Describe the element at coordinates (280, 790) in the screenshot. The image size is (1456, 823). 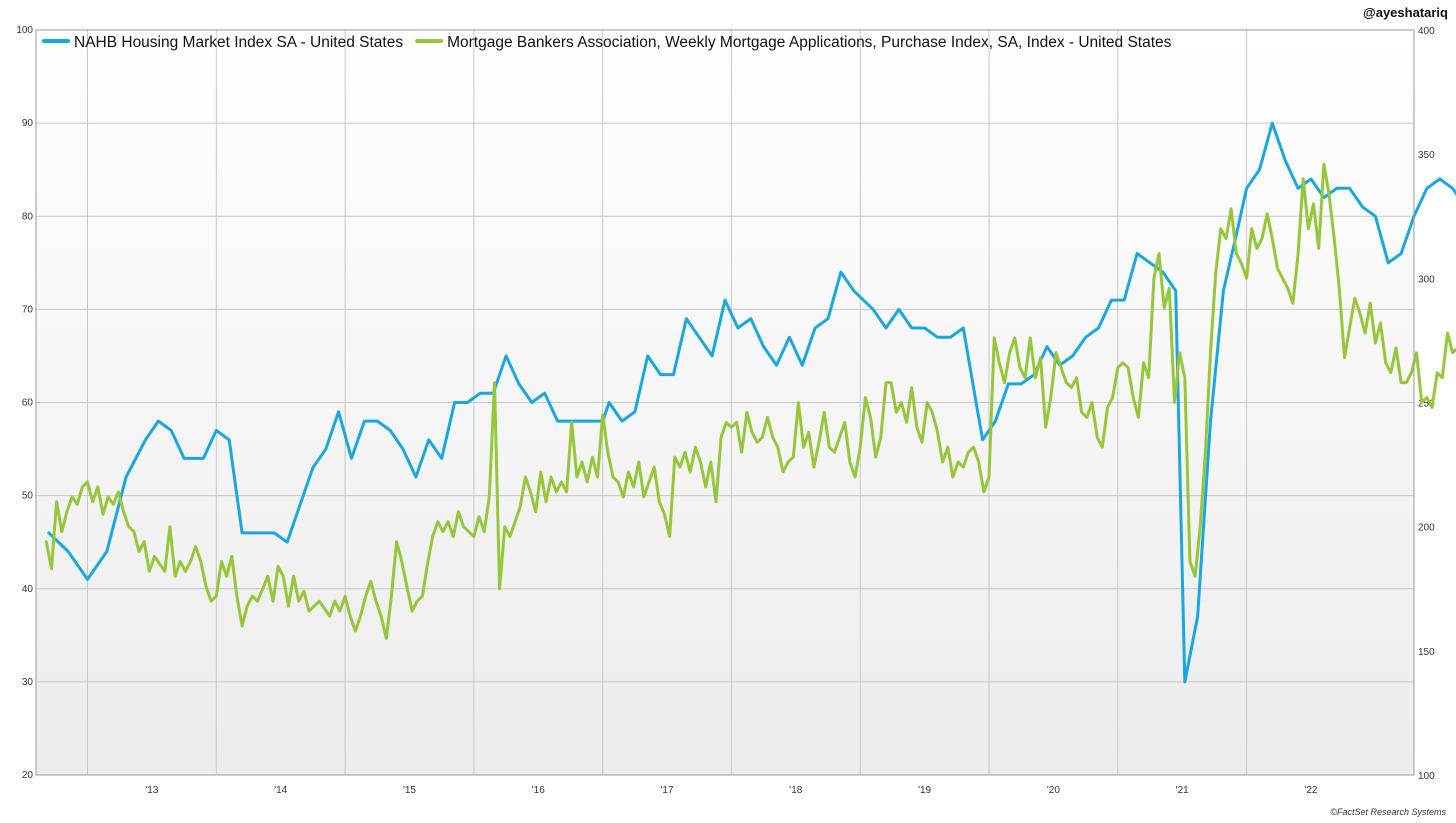
I see `x-tick-label: '14` at that location.